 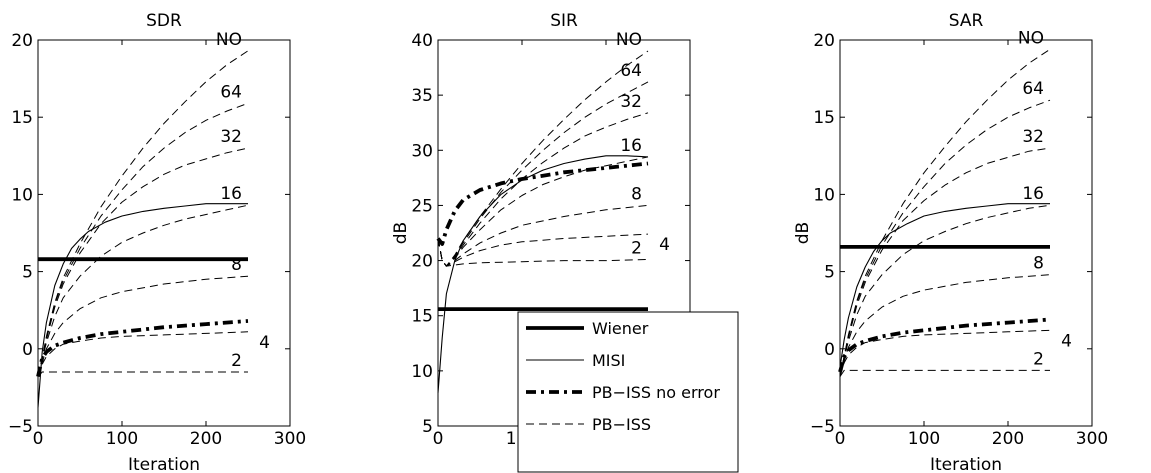 I want to click on panel-sar-series-pb-iss-no, so click(x=945, y=212).